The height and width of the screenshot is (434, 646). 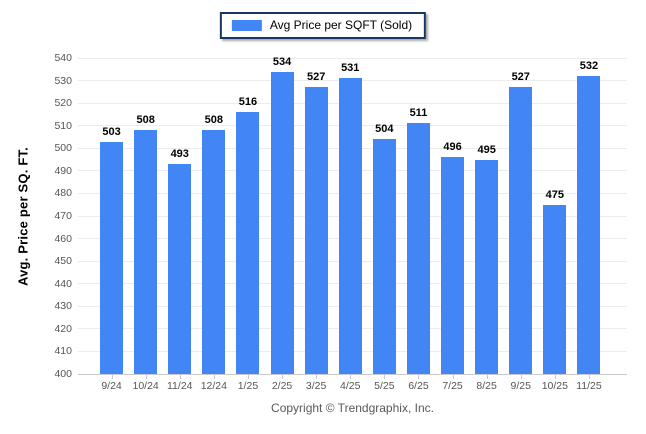 What do you see at coordinates (589, 66) in the screenshot?
I see `bar-value-label: 532` at bounding box center [589, 66].